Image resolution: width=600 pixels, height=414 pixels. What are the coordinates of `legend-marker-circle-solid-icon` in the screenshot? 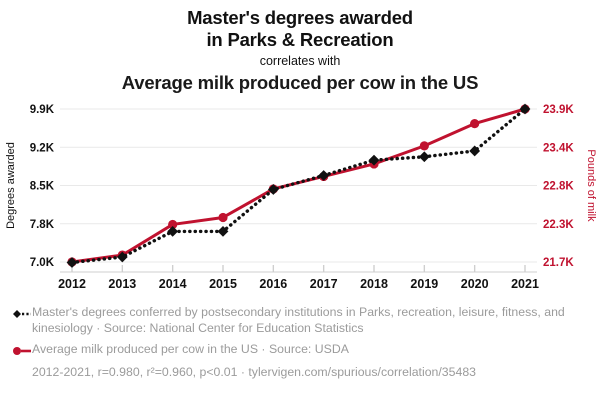 It's located at (22, 351).